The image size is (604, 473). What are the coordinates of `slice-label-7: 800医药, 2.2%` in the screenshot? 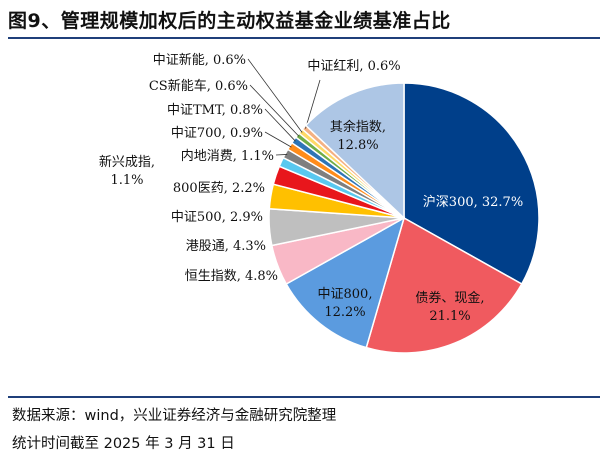 It's located at (219, 188).